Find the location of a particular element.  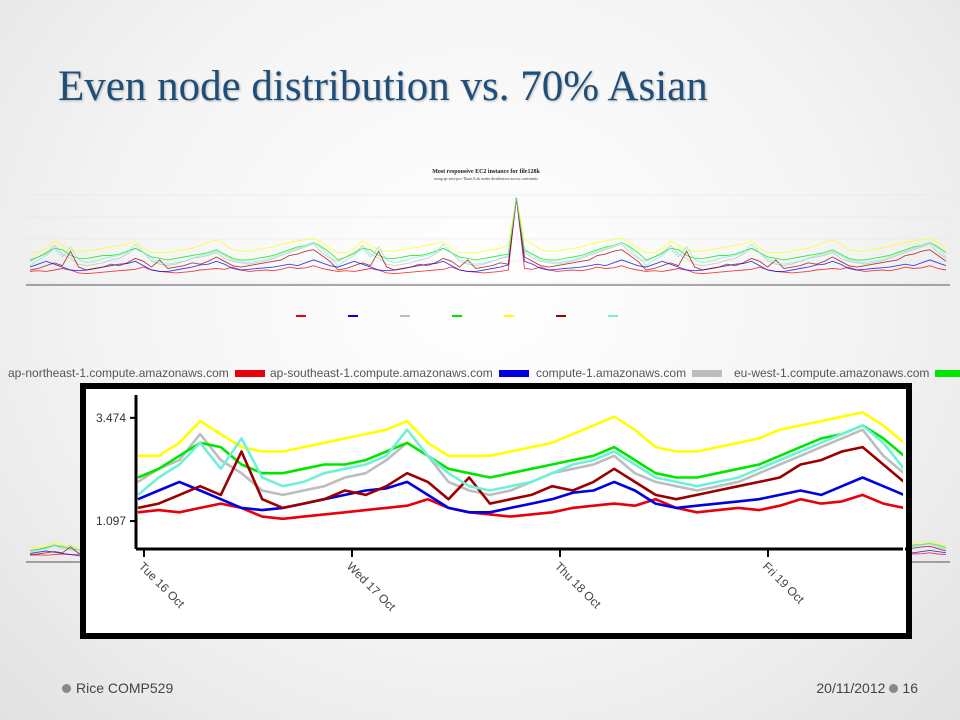

legend-item: compute-1.amazonaws.com is located at coordinates (629, 373).